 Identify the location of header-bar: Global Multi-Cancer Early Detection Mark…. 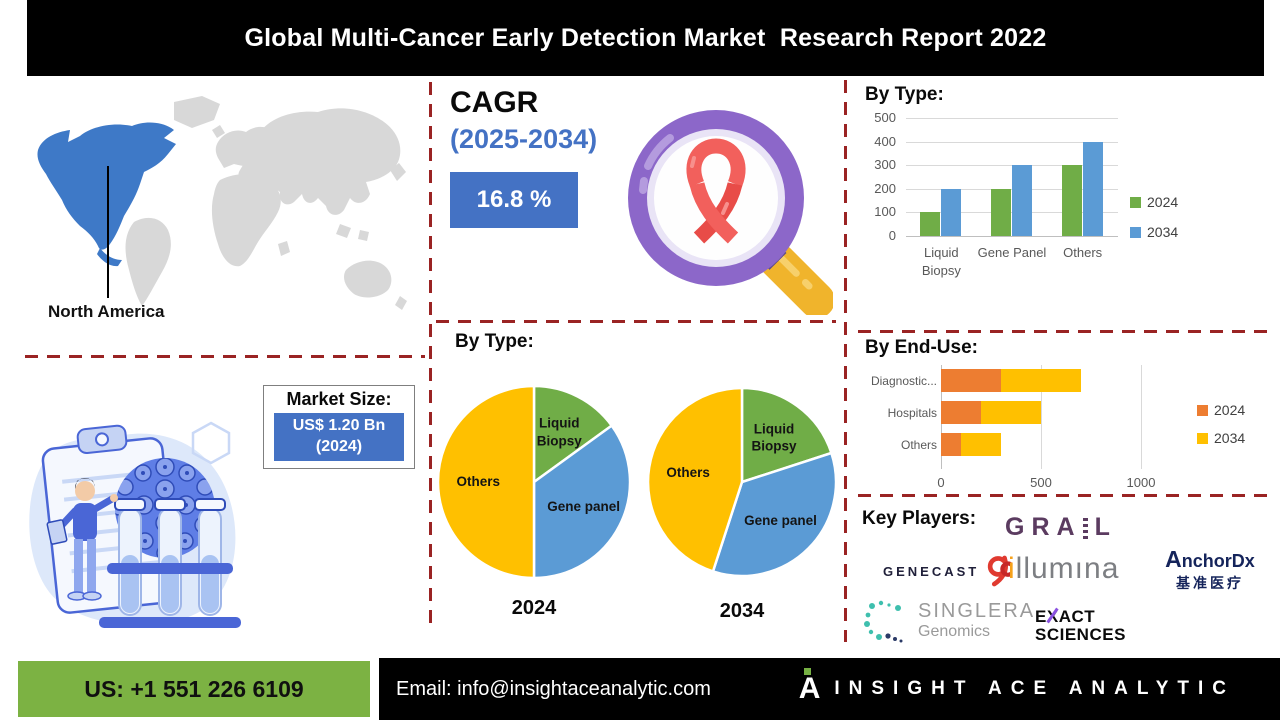
(645, 38).